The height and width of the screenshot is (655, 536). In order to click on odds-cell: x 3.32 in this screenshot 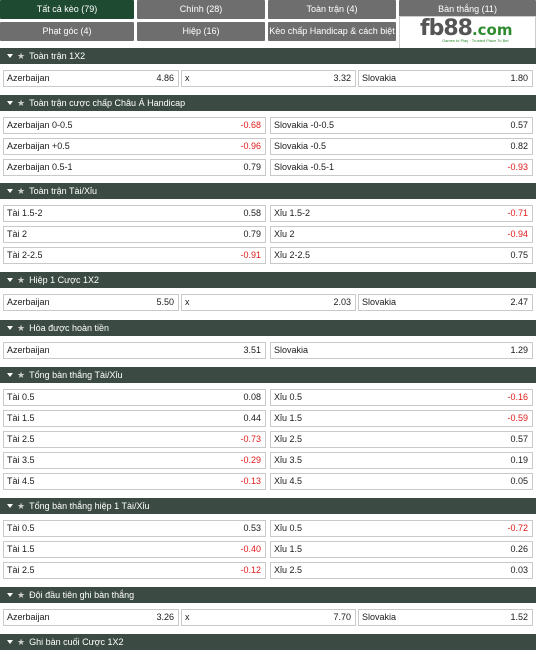, I will do `click(268, 78)`.